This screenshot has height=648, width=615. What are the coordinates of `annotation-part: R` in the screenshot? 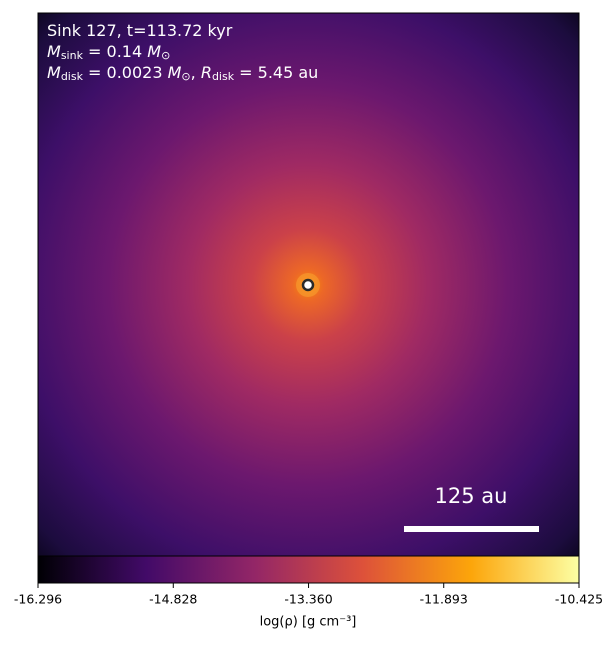 It's located at (206, 72).